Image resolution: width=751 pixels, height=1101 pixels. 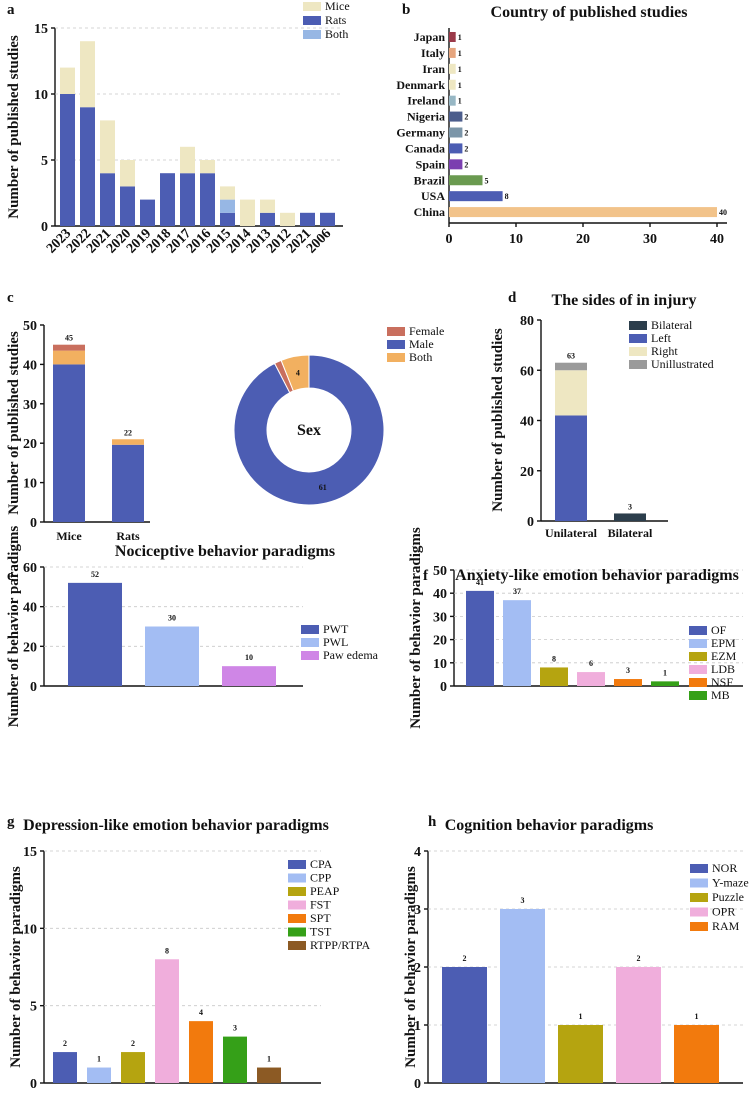 I want to click on data-label: 22, so click(x=128, y=432).